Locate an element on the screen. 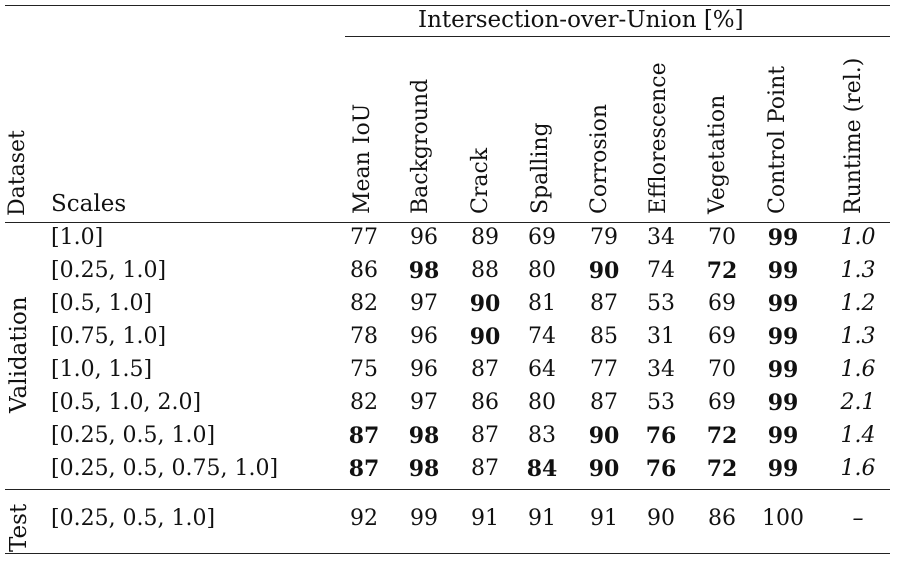  header-rule is located at coordinates (447, 222).